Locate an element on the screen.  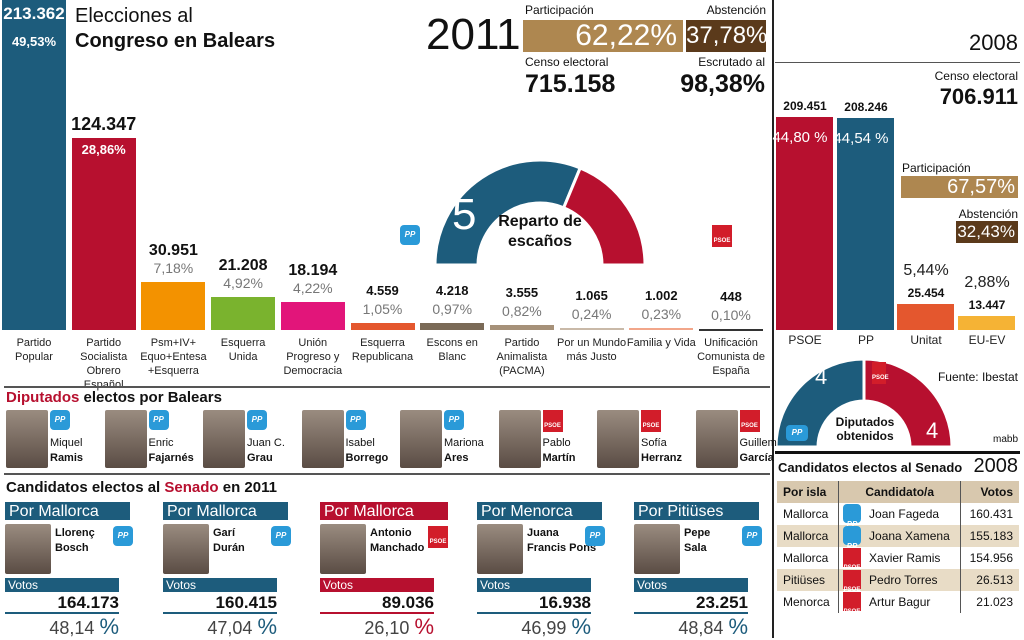
percent-label: 49,53% is located at coordinates (34, 41).